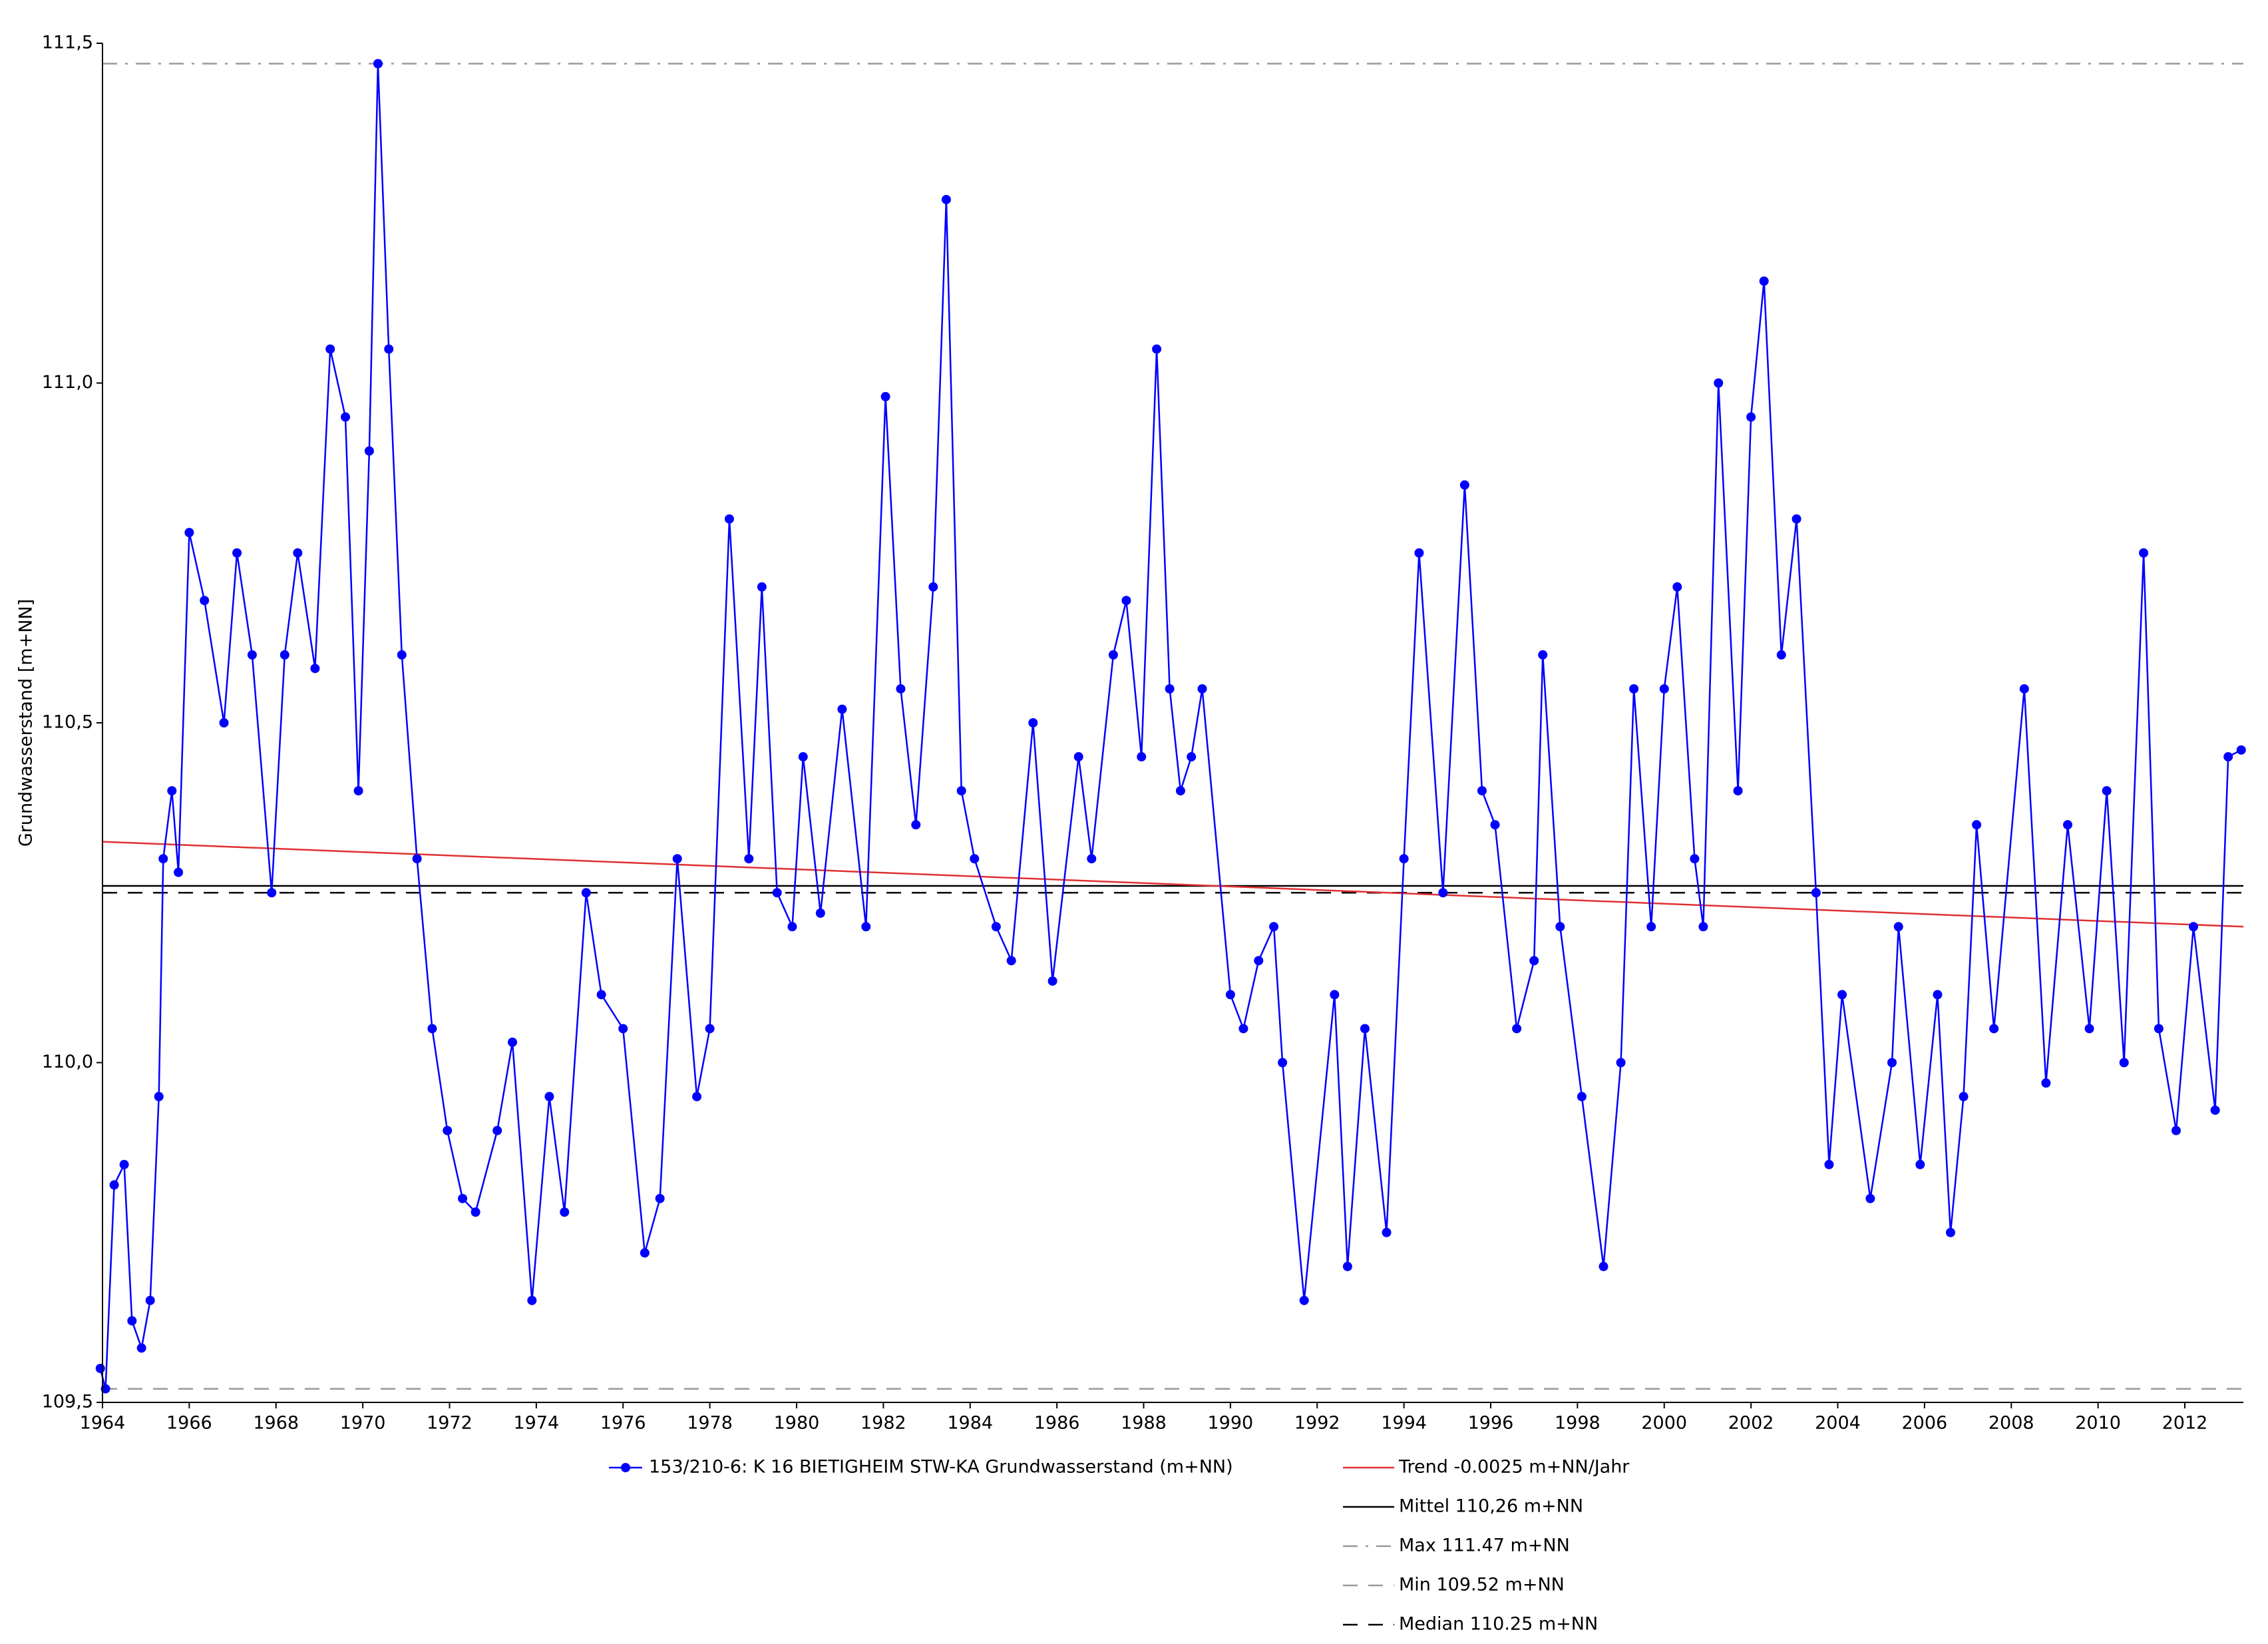 Image resolution: width=2268 pixels, height=1644 pixels. I want to click on x-tick-label: 1986, so click(1057, 1424).